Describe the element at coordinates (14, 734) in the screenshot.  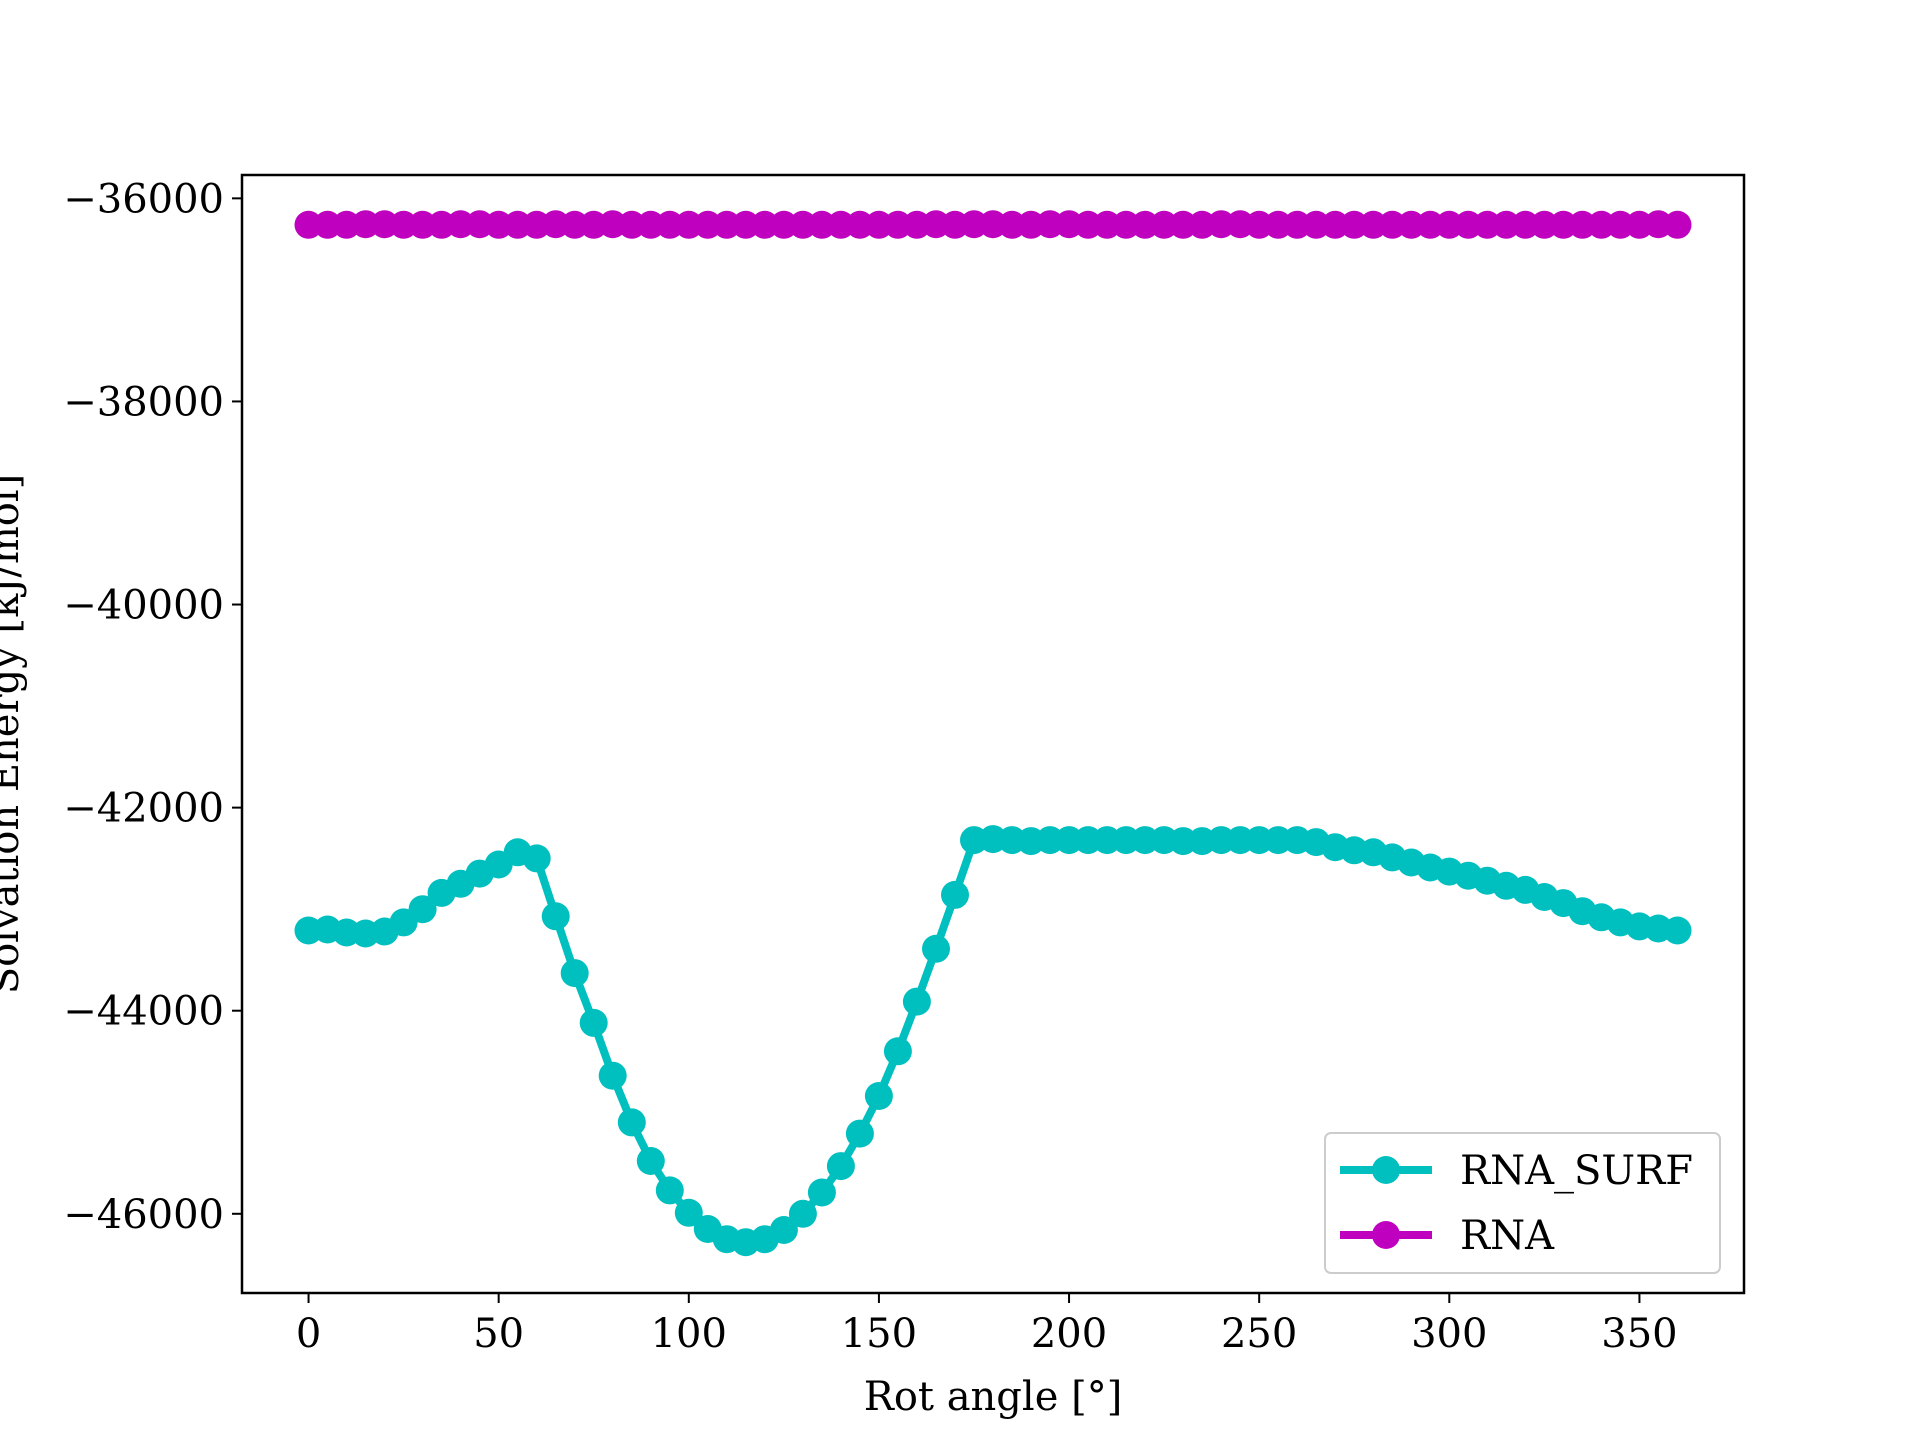
I see `y-axis-label: Solvation Energy [kJ/mol]` at that location.